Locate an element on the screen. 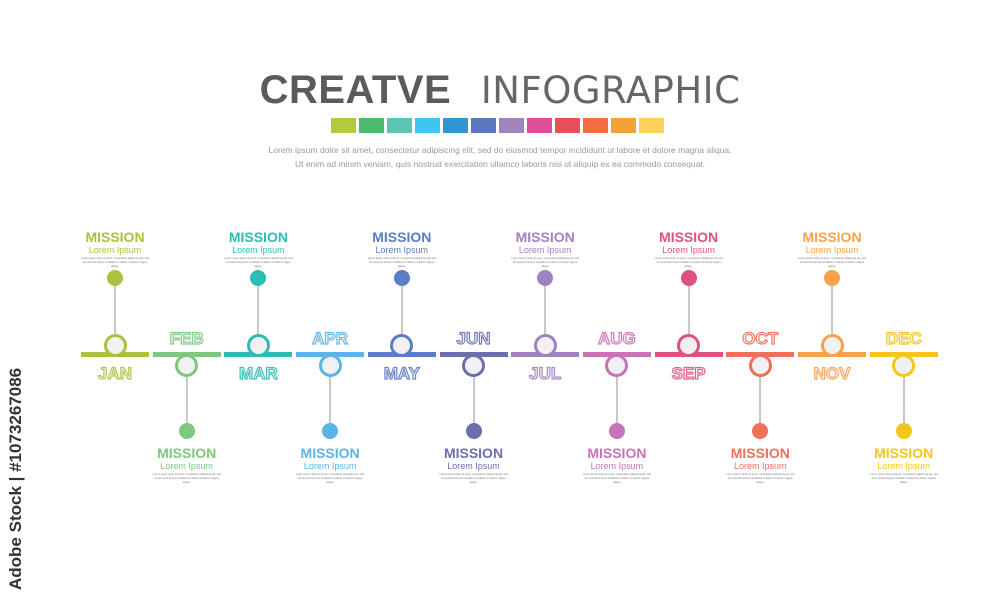 The height and width of the screenshot is (600, 1000). color-swatches is located at coordinates (497, 125).